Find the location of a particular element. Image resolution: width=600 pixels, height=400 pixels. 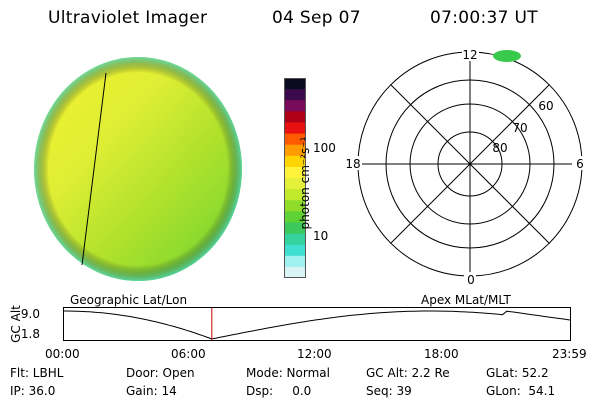

altitude-timeline: 9.0 1.8 GC Alt is located at coordinates (290, 324).